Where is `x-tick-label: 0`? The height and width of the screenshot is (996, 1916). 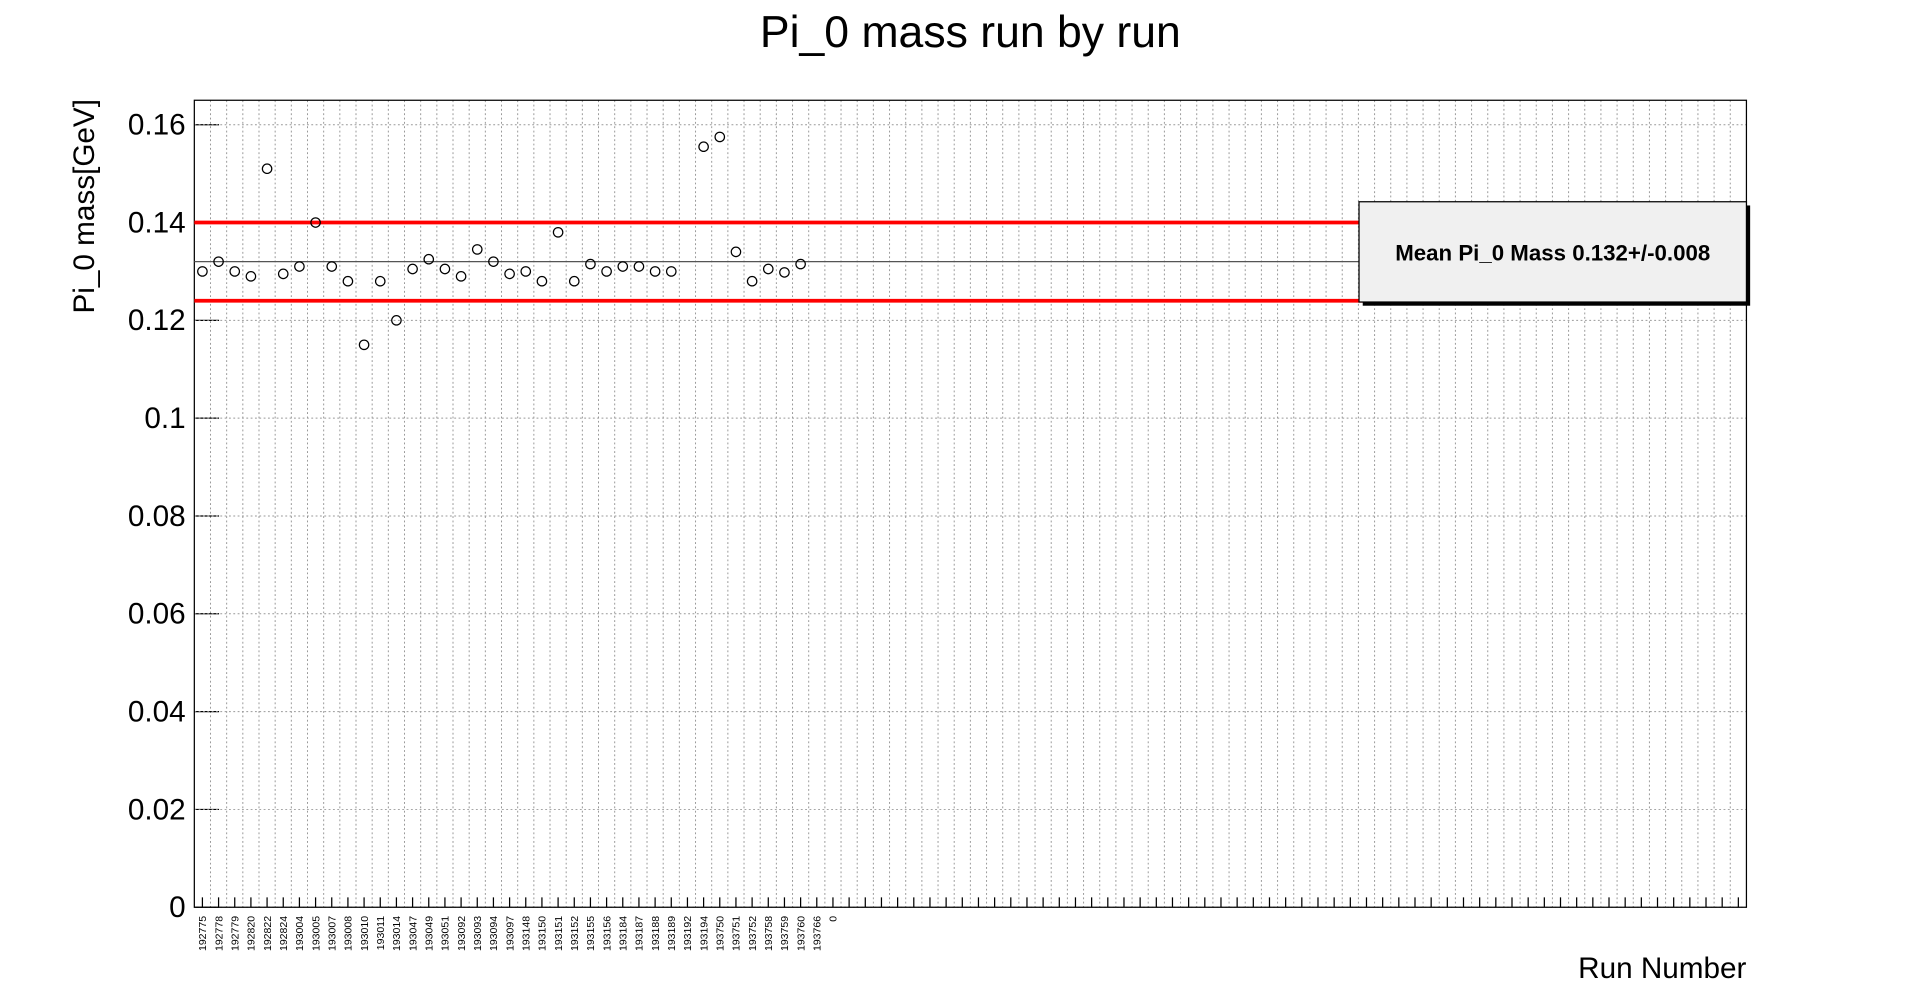 x-tick-label: 0 is located at coordinates (834, 919).